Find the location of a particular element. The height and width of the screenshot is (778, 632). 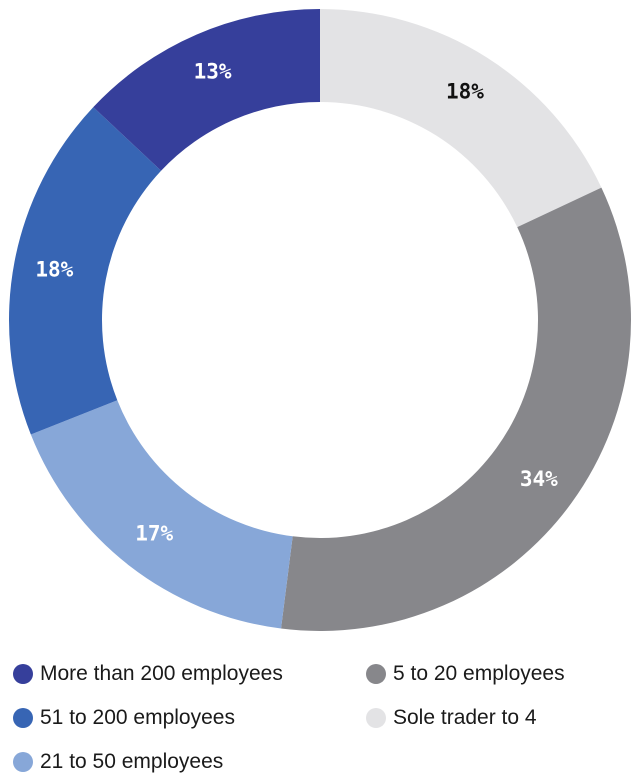

legend-item-more-than-200: More than 200 employees is located at coordinates (148, 674).